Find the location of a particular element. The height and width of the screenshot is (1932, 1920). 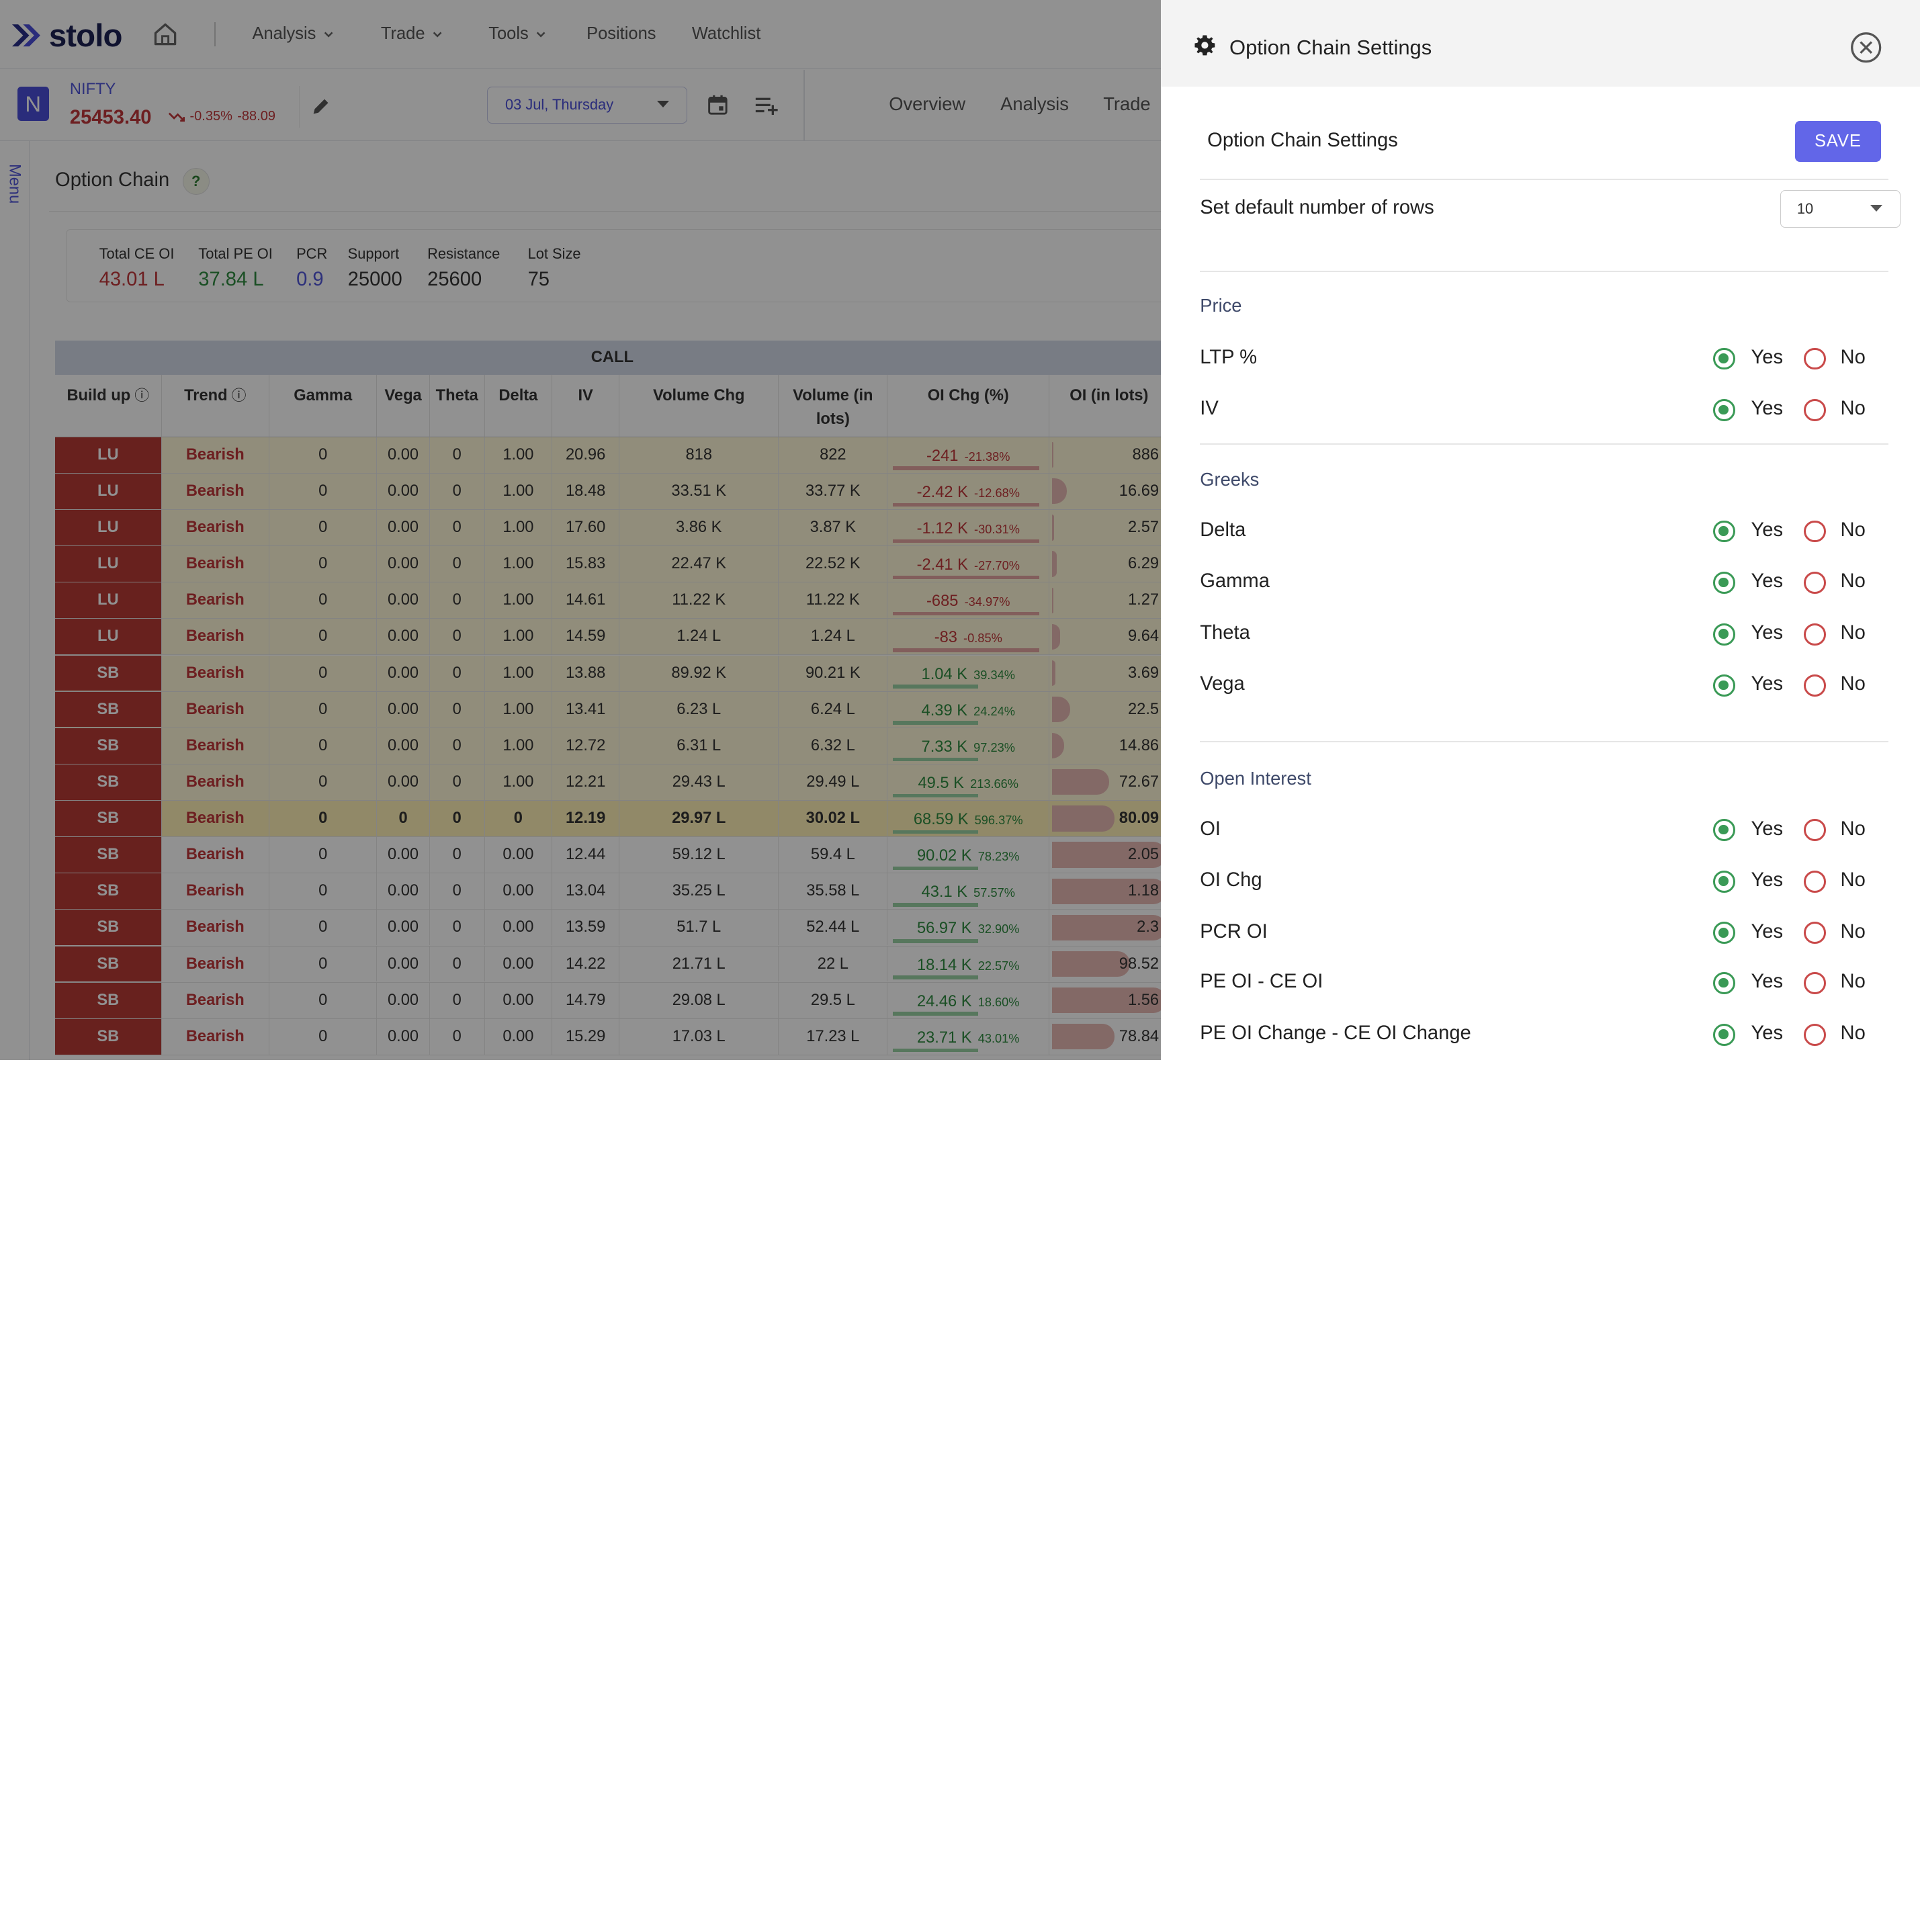

gamma-cell: 0 is located at coordinates (323, 964).